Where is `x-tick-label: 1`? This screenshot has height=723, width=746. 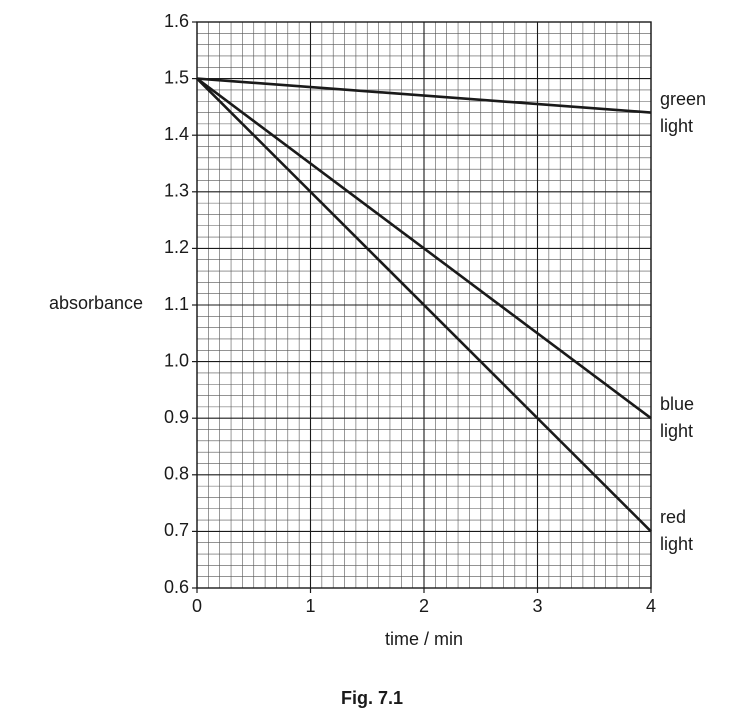 x-tick-label: 1 is located at coordinates (310, 606).